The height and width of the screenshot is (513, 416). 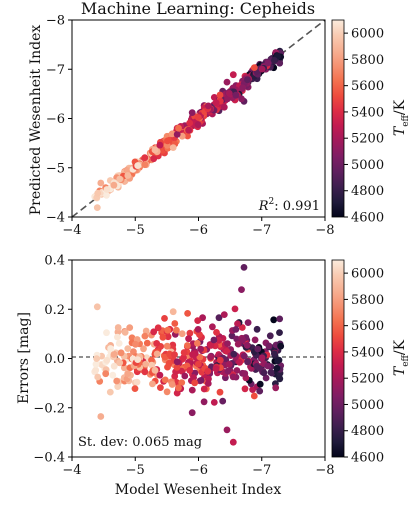 I want to click on top-colorbar-label: Teff/K, so click(x=401, y=117).